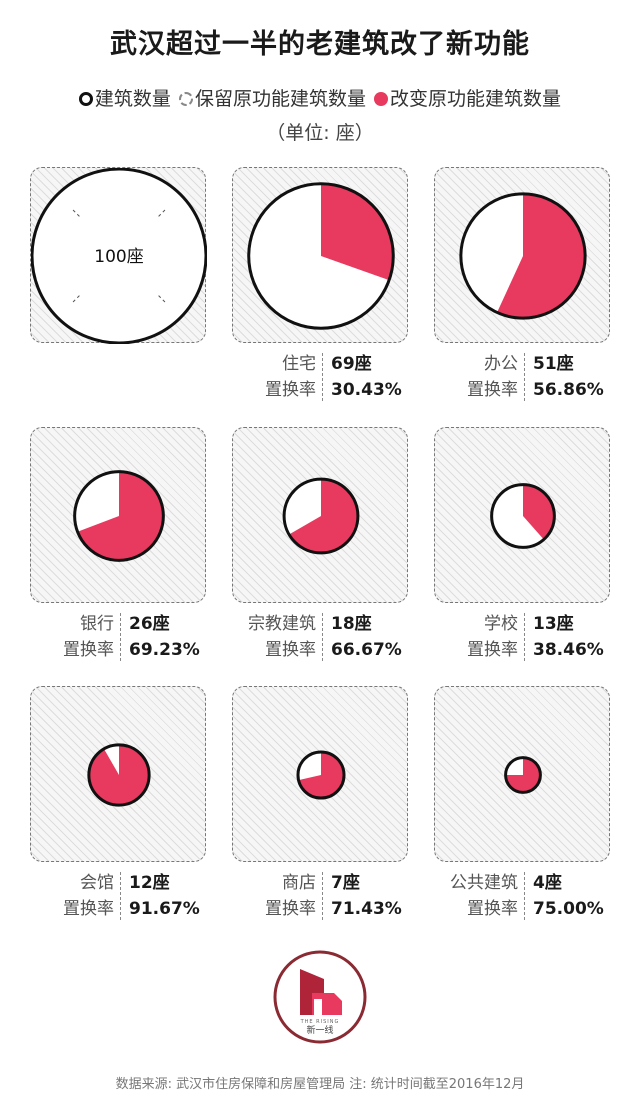 This screenshot has width=640, height=1113. Describe the element at coordinates (319, 1030) in the screenshot. I see `logo-brand-name: 新一线` at that location.